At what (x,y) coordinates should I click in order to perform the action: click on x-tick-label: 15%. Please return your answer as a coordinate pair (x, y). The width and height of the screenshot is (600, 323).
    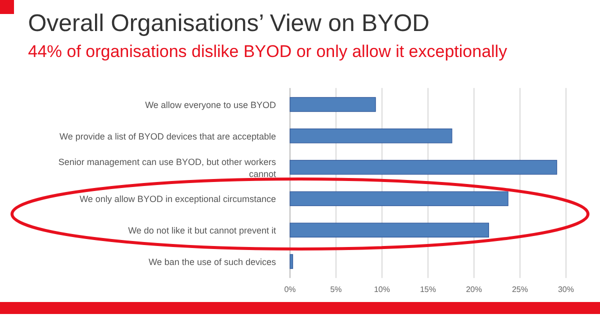
    Looking at the image, I should click on (428, 289).